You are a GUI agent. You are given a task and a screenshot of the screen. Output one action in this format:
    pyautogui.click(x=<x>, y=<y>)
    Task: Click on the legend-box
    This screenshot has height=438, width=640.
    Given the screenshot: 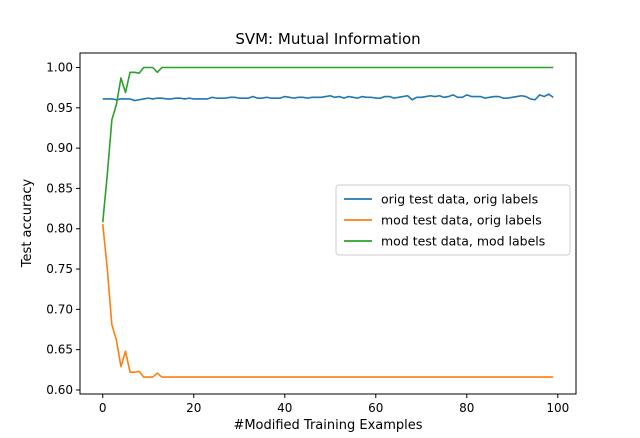 What is the action you would take?
    pyautogui.click(x=453, y=220)
    